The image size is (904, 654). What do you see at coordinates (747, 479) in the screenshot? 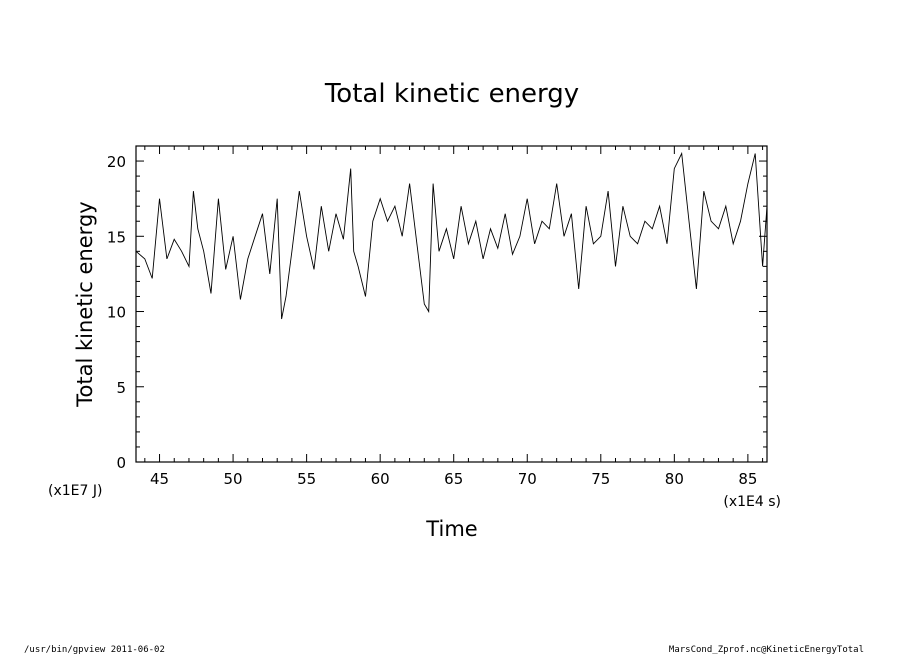
I see `x-tick-label: 85` at bounding box center [747, 479].